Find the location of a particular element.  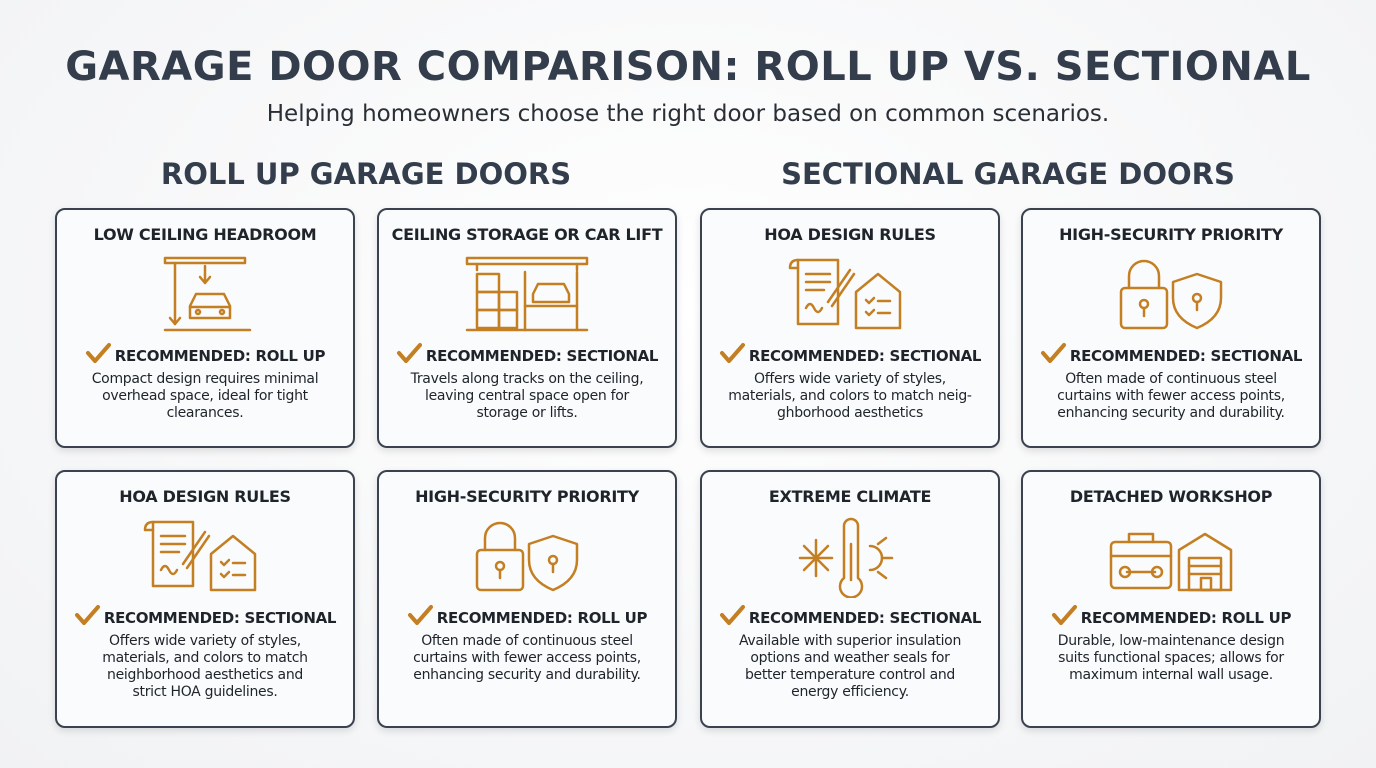

card-title: EXTREME CLIMATE is located at coordinates (850, 496).